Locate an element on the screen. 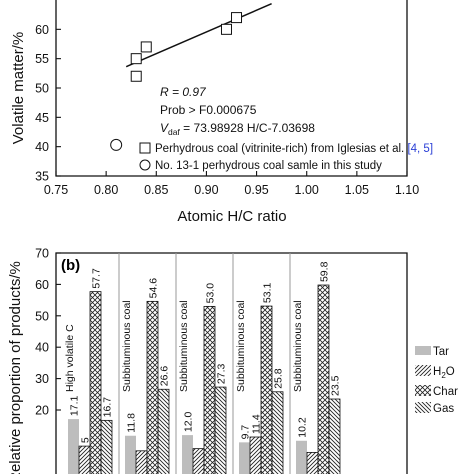 This screenshot has height=474, width=474. x-tick-label: 1.05 is located at coordinates (357, 190).